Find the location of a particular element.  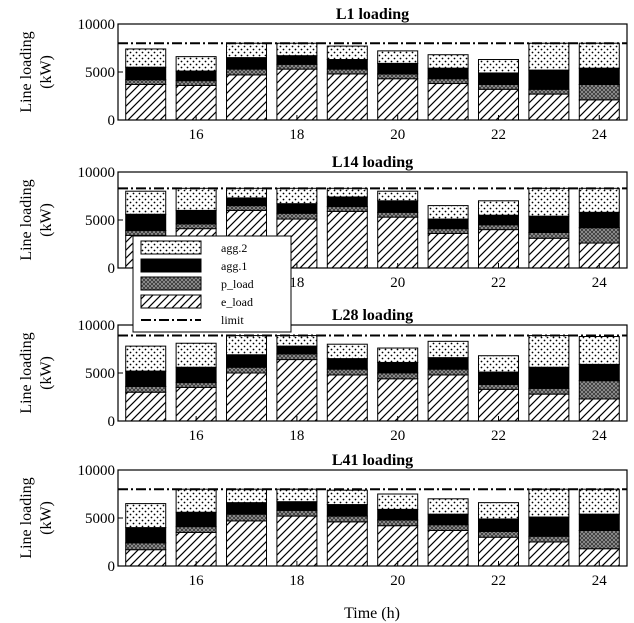

y-axis-label-line2: (kW) is located at coordinates (46, 220).